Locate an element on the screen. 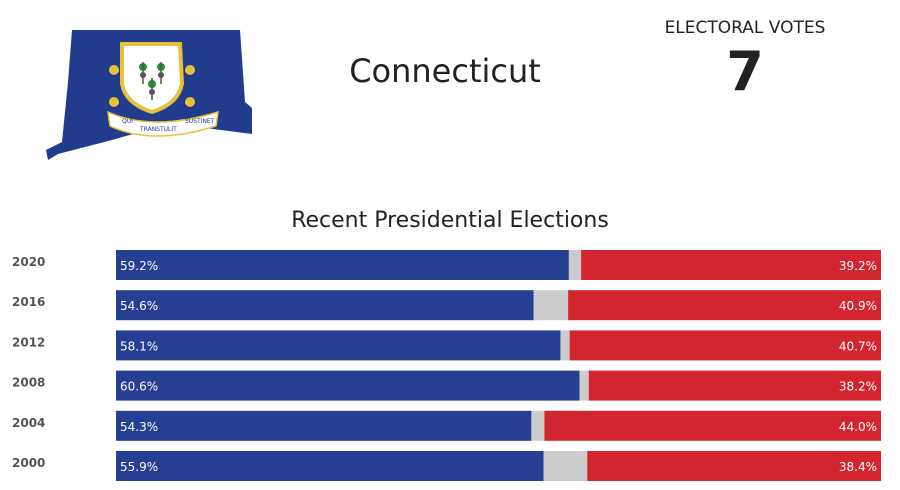  dem-value-label: 54.6% is located at coordinates (139, 306).